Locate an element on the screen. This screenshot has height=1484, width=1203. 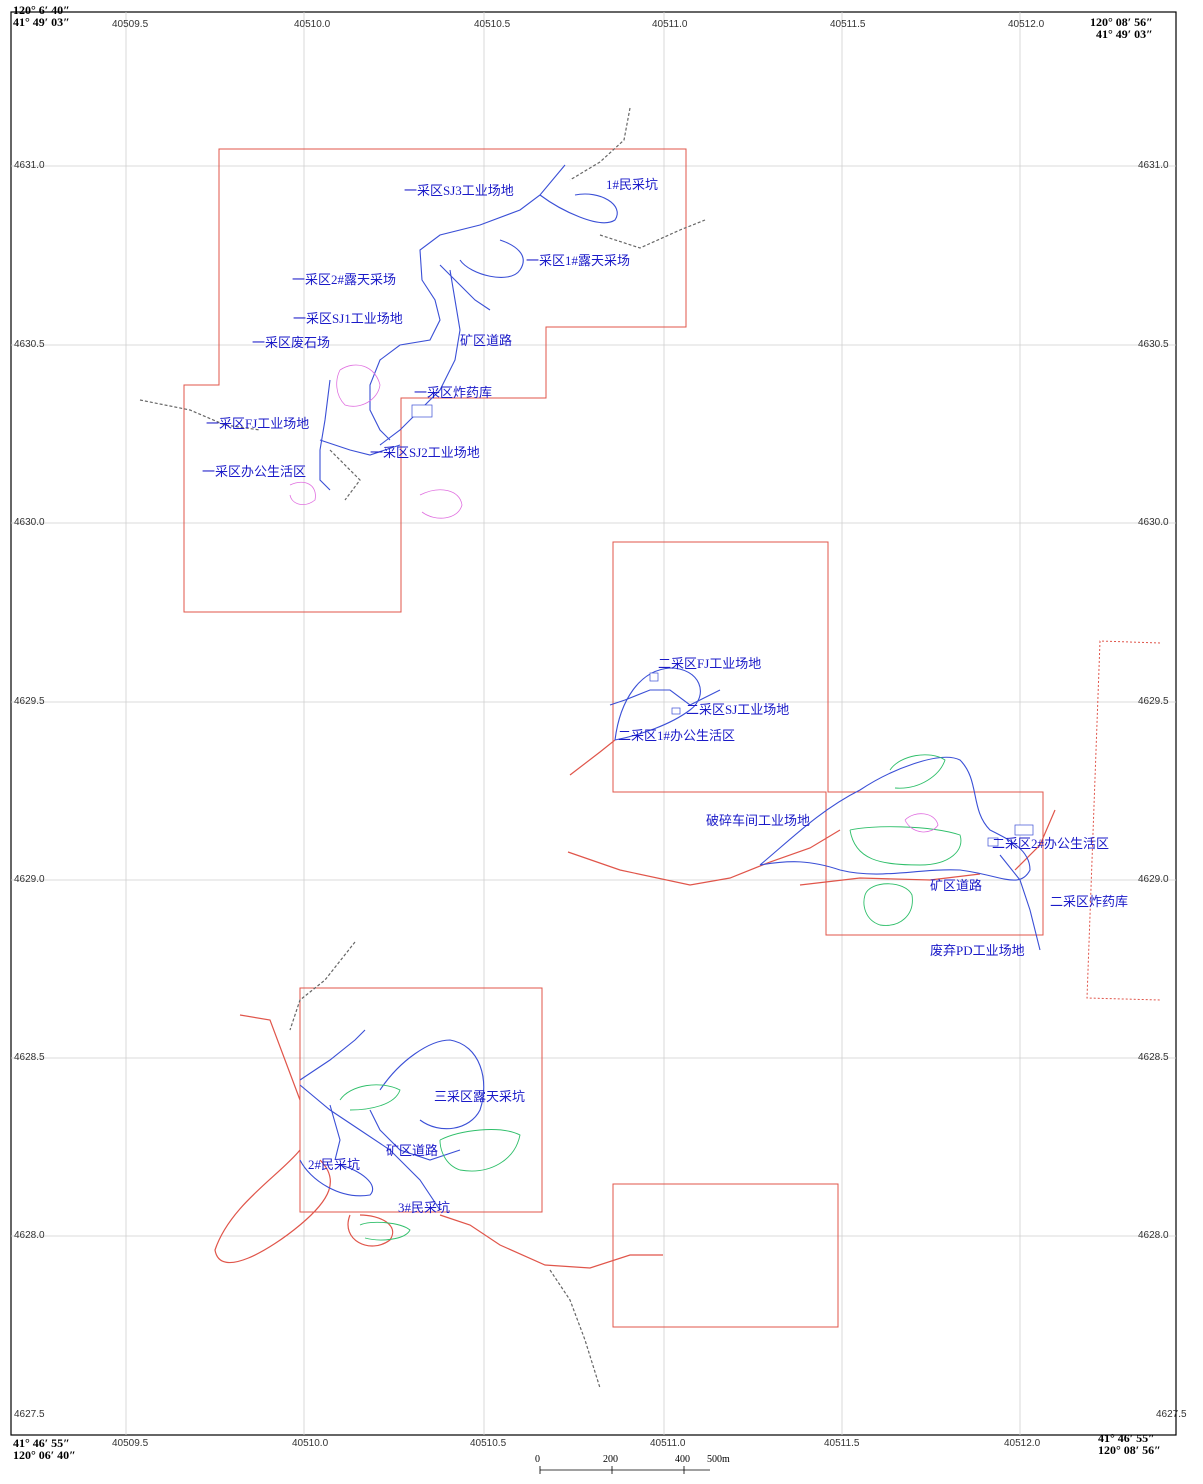
area-3-boundary is located at coordinates (421, 1100).